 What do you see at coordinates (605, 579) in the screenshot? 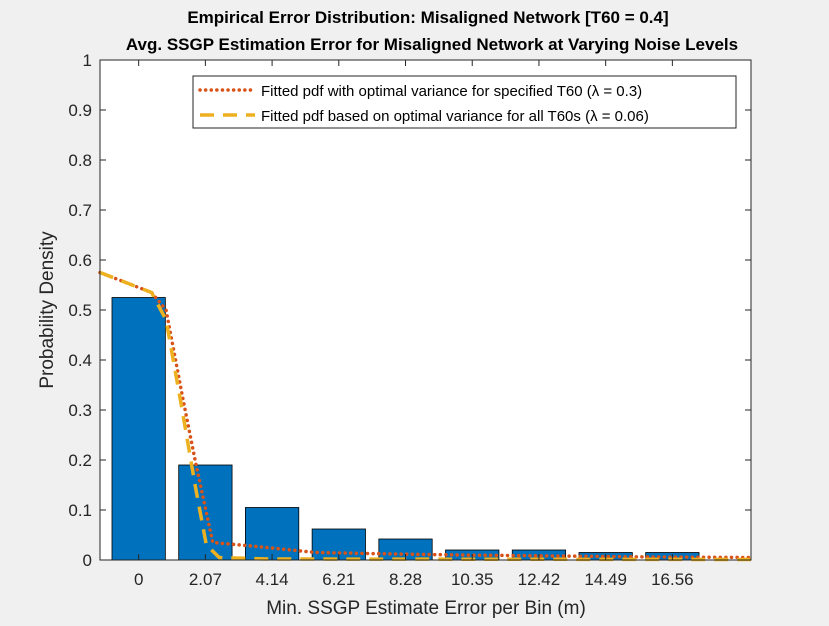
I see `x-tick-label-7: 14.49` at bounding box center [605, 579].